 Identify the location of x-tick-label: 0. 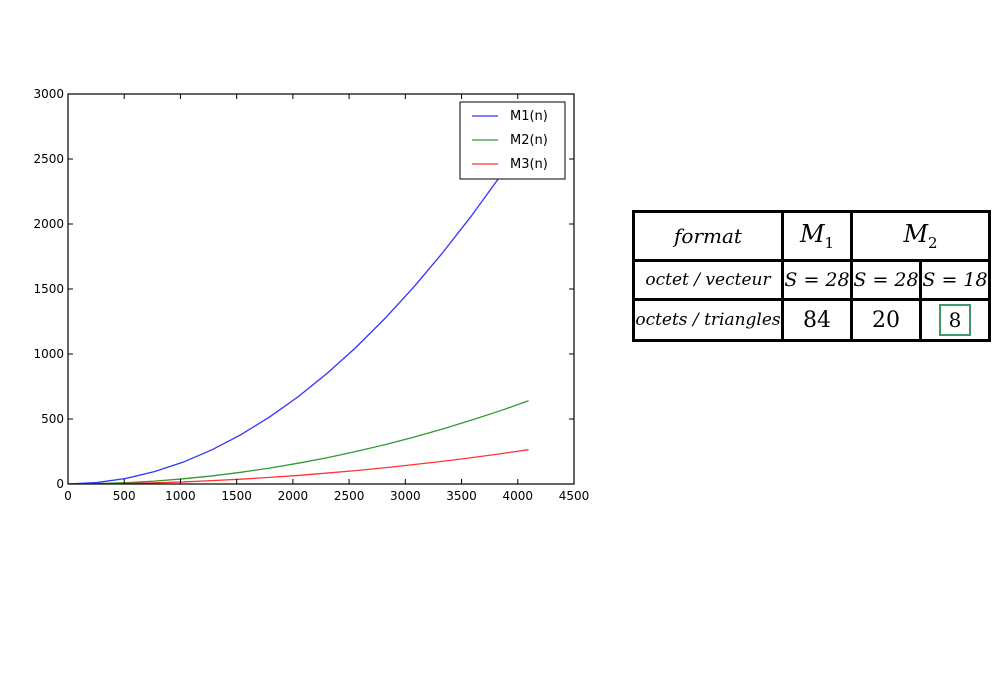
(68, 496).